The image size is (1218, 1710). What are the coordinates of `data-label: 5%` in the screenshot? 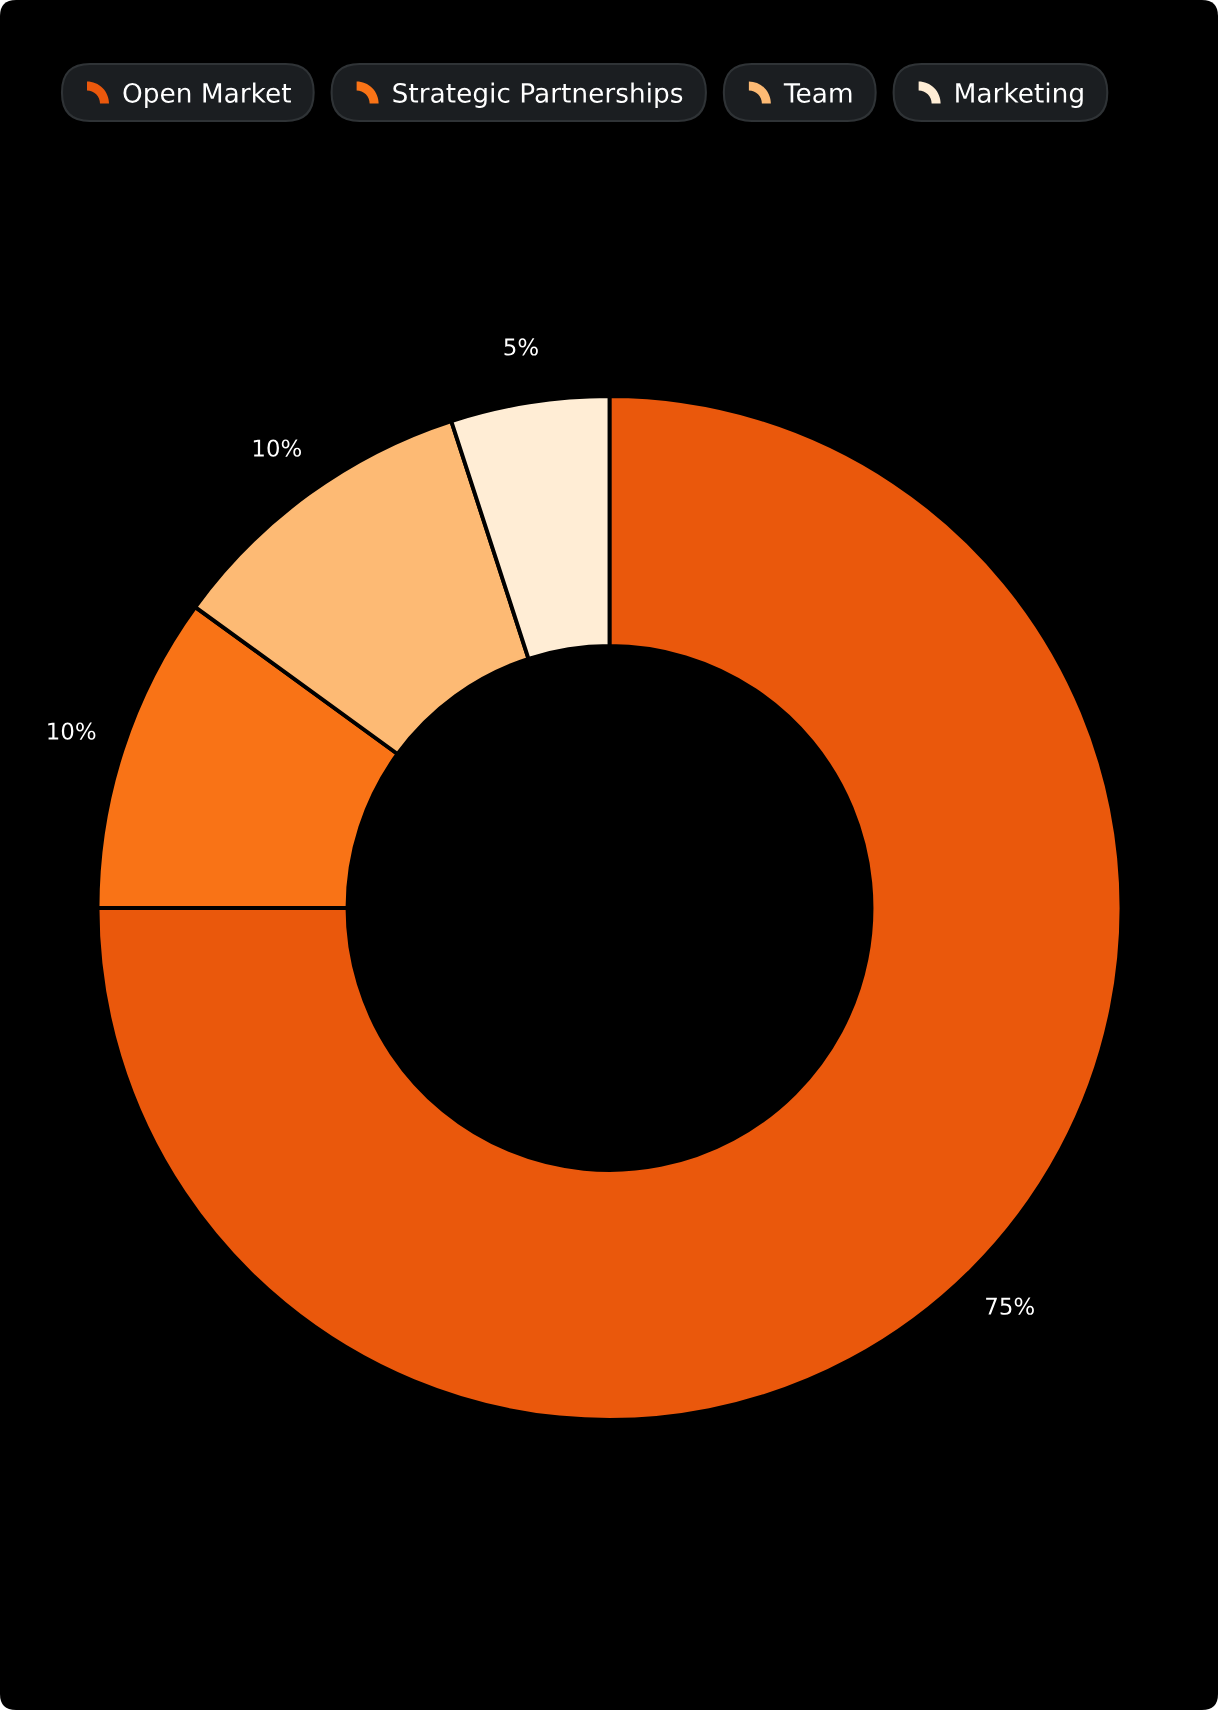 It's located at (521, 347).